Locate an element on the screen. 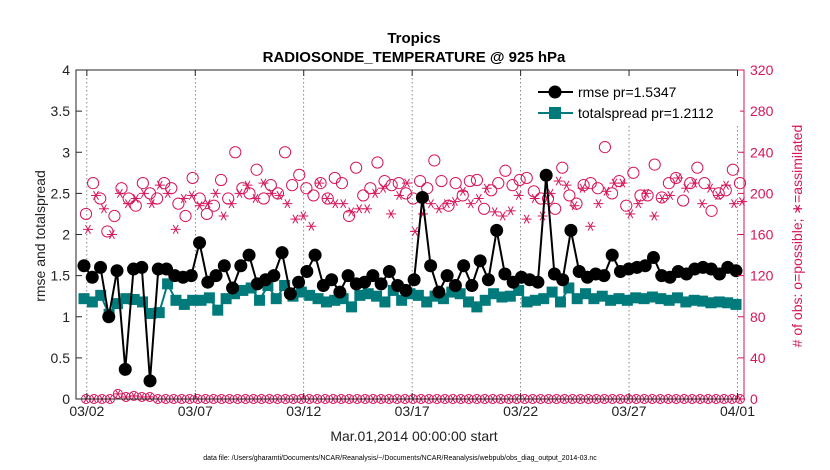 The image size is (830, 470). y2-tick-label: 280 is located at coordinates (762, 111).